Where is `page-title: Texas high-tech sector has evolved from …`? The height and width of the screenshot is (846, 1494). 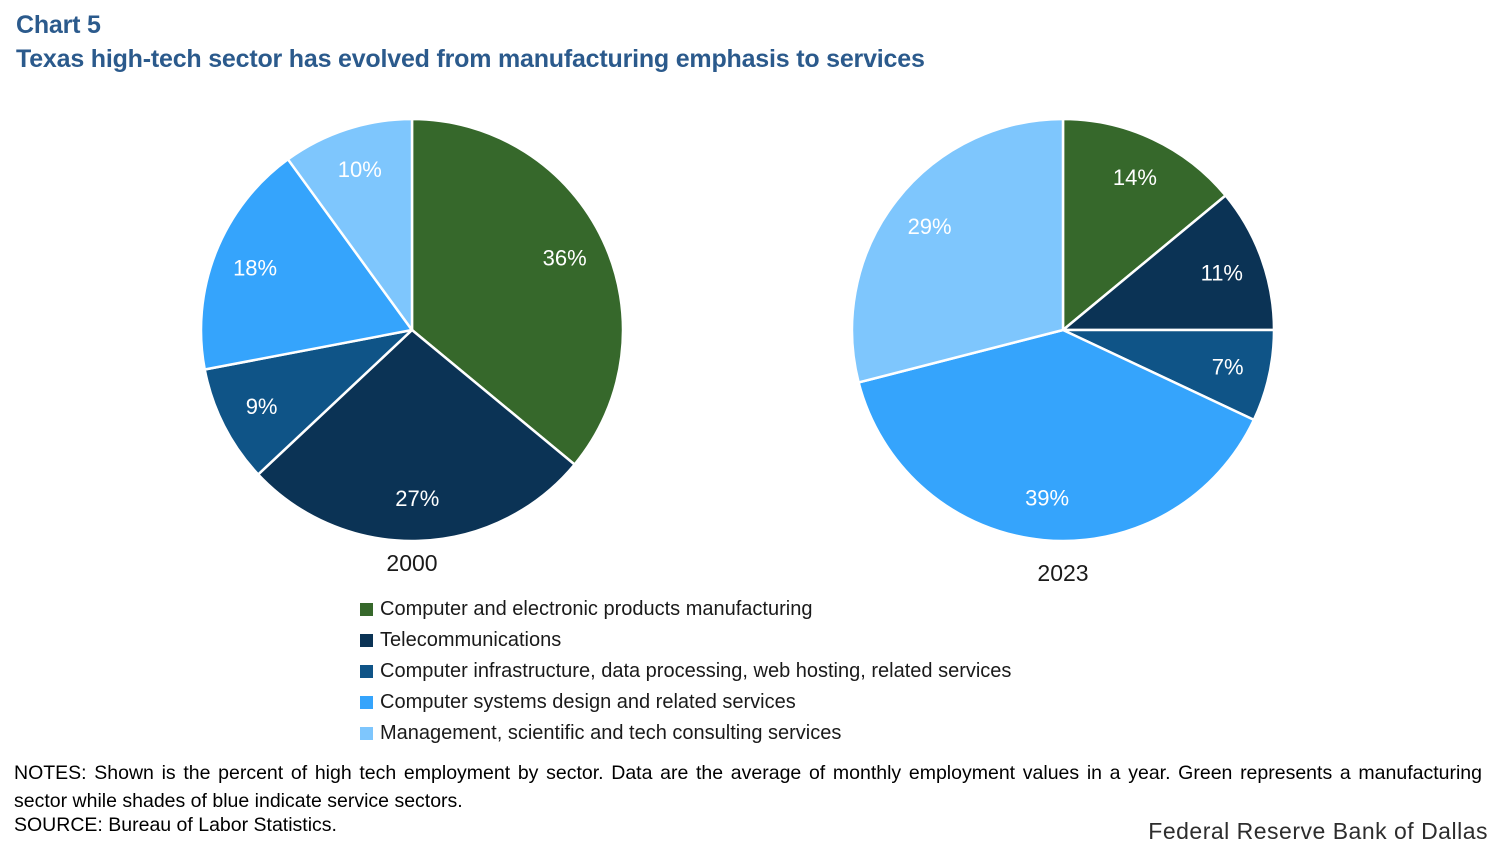 page-title: Texas high-tech sector has evolved from … is located at coordinates (470, 59).